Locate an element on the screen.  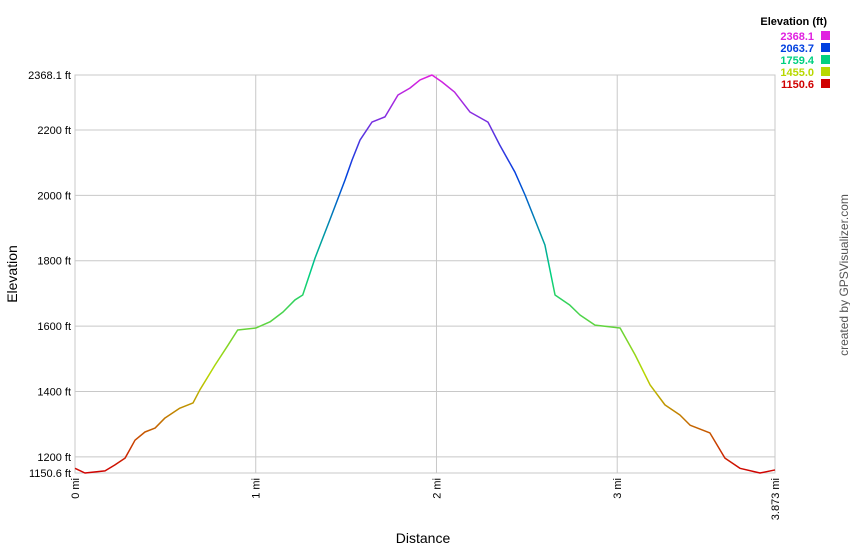
y-tick-label: 1800 ft is located at coordinates (54, 262).